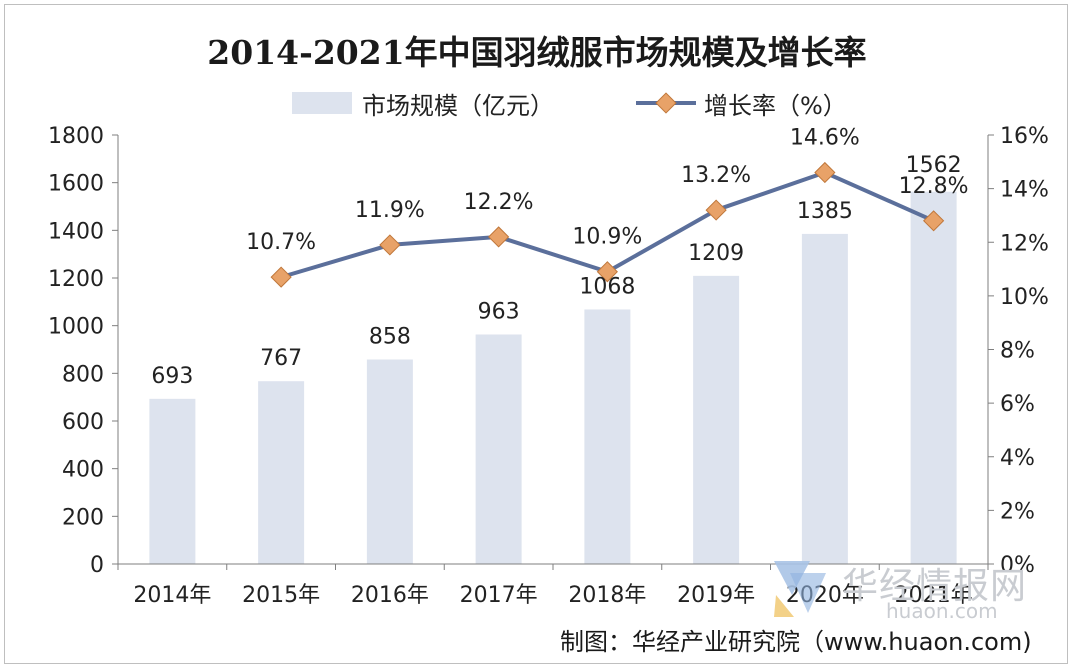 Image resolution: width=1074 pixels, height=670 pixels. I want to click on growth-rate-label: 13.2%, so click(716, 175).